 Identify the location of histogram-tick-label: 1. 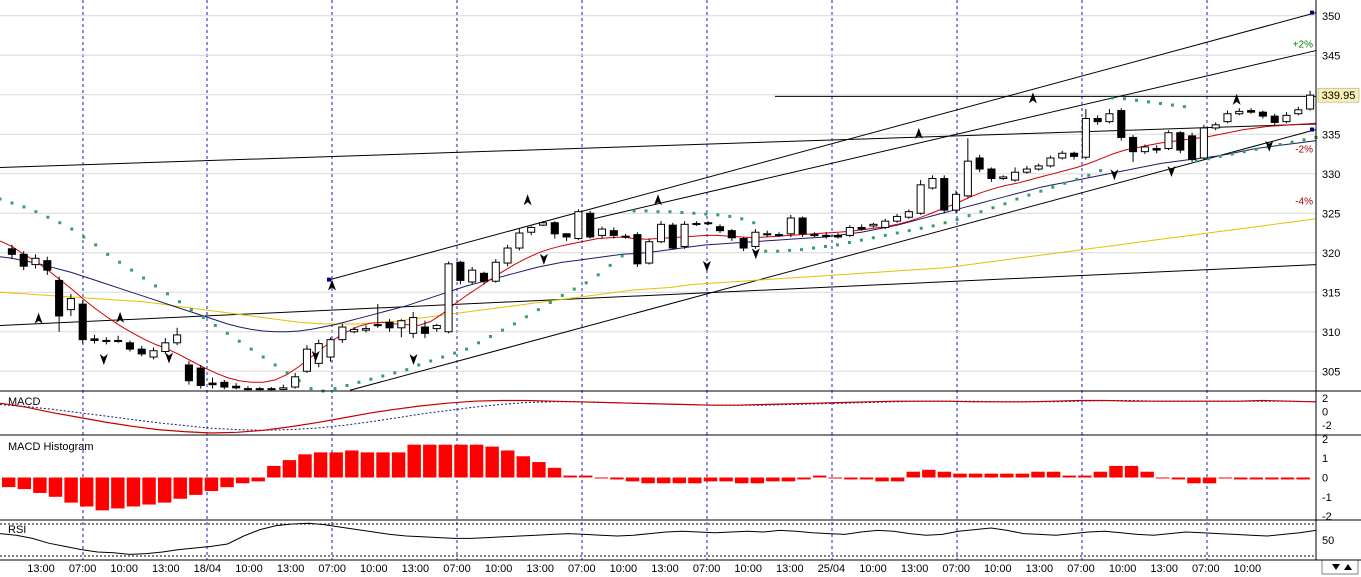
(1325, 459).